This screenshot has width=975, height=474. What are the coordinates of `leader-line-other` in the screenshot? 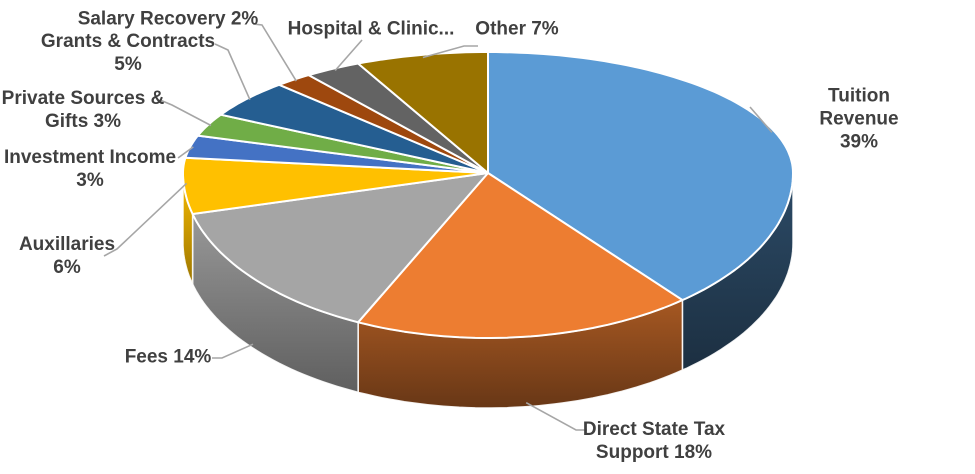 It's located at (450, 52).